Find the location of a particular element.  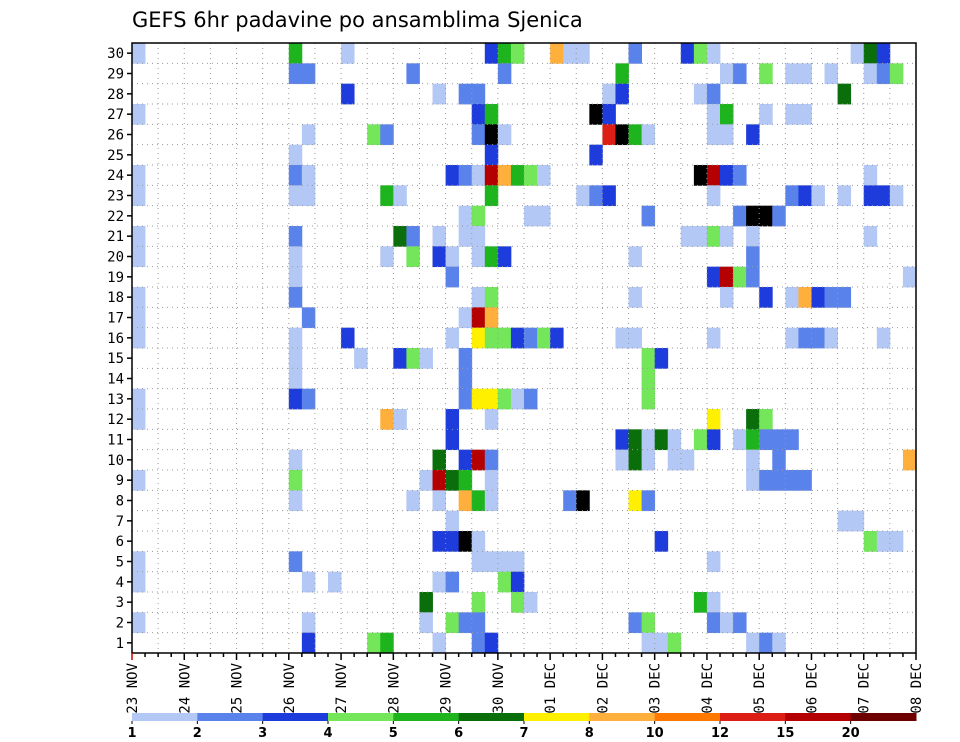

y-tick-label: 15 is located at coordinates (115, 359).